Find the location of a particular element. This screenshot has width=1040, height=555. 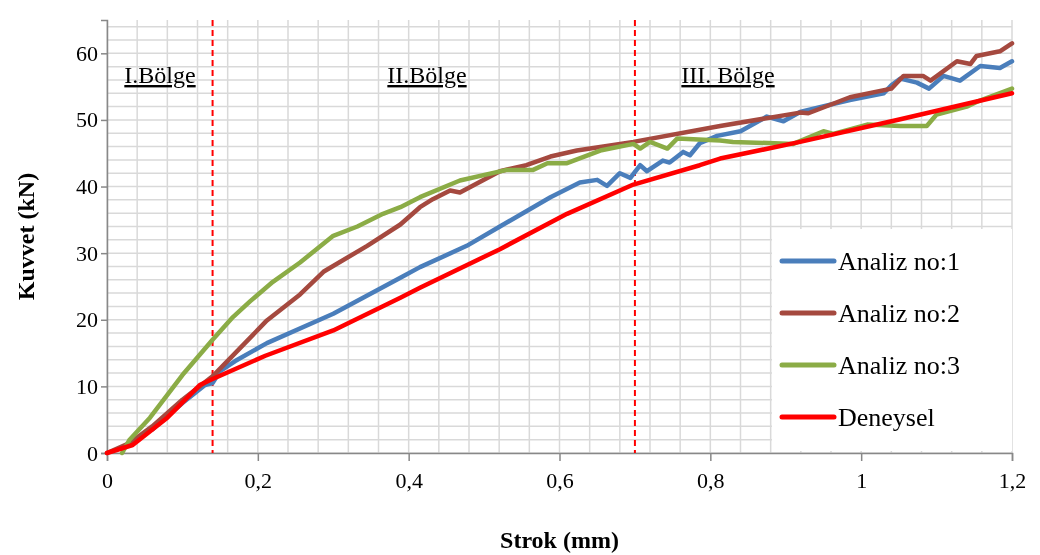

x-tick-label: 0,2 is located at coordinates (258, 481).